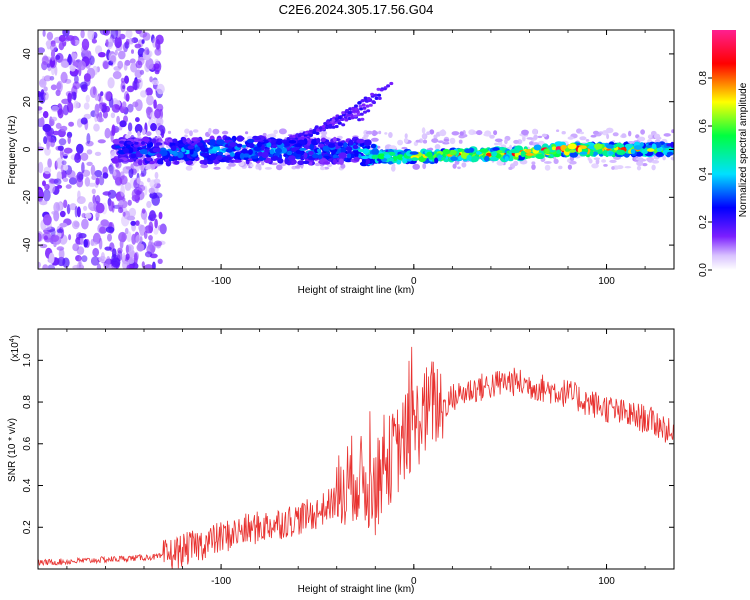 The height and width of the screenshot is (600, 750). Describe the element at coordinates (12, 150) in the screenshot. I see `spectrogram-ylabel: Frequency (Hz)` at that location.